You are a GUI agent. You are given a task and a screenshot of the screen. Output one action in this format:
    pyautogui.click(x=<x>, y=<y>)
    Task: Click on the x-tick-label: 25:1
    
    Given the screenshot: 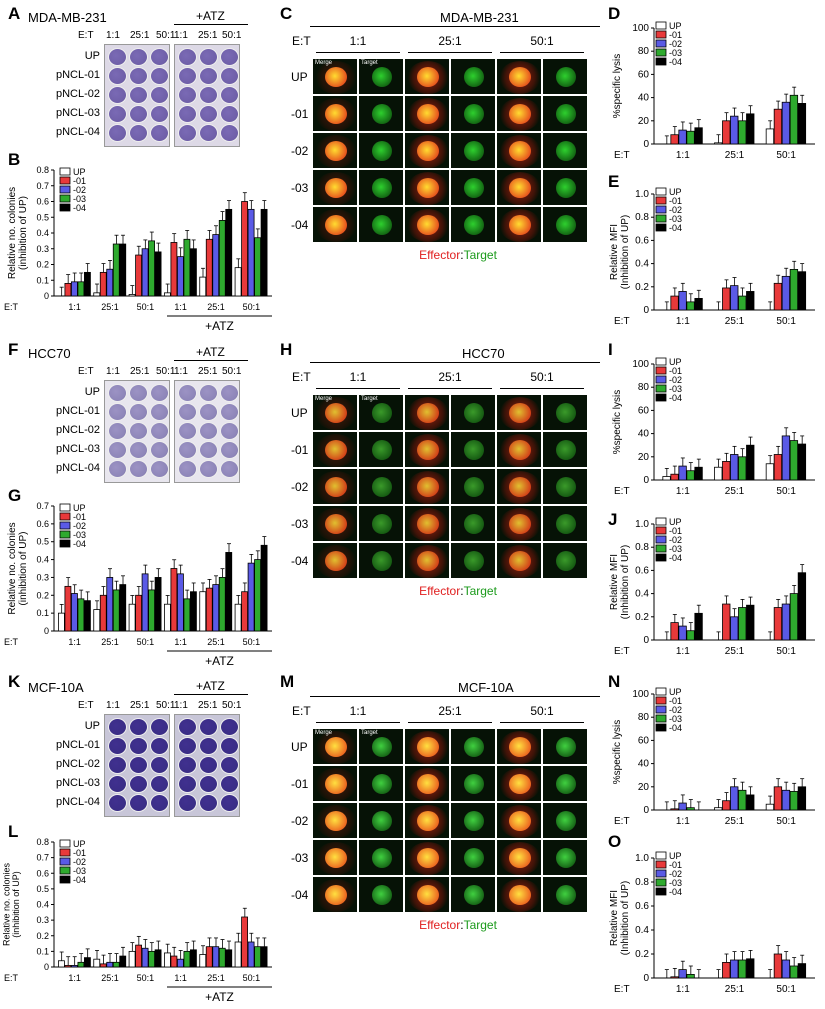 What is the action you would take?
    pyautogui.click(x=216, y=978)
    